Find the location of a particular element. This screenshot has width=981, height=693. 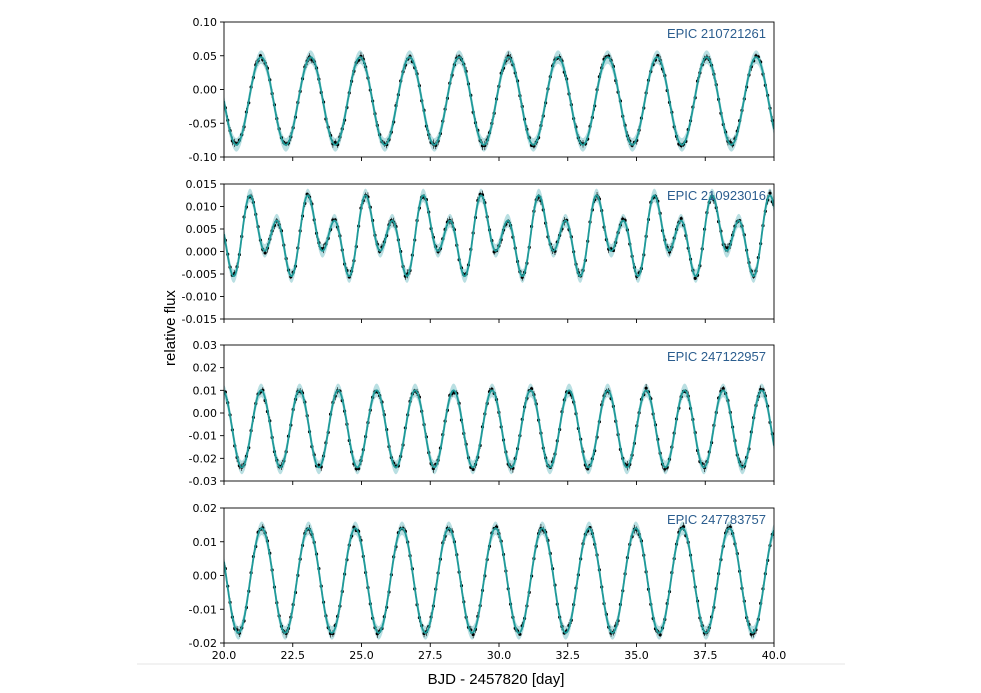

panel-label: EPIC 210721261 is located at coordinates (716, 33).